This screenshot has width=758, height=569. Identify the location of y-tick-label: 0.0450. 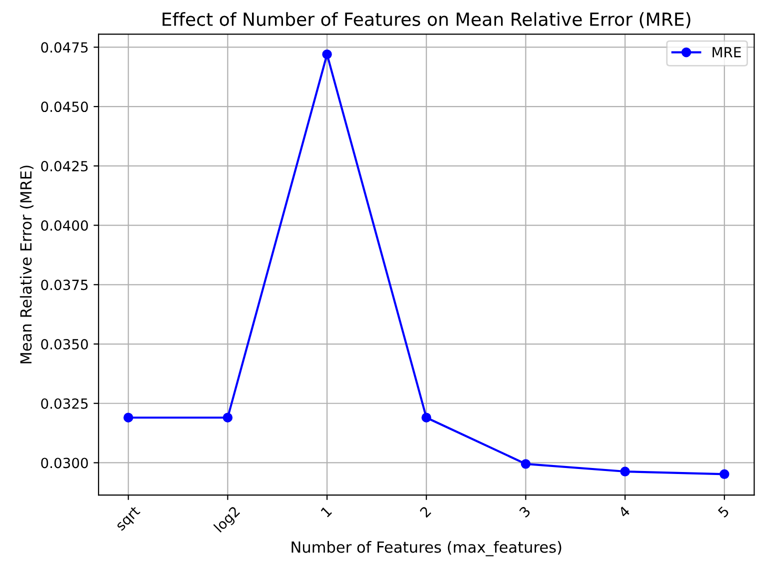
(64, 107).